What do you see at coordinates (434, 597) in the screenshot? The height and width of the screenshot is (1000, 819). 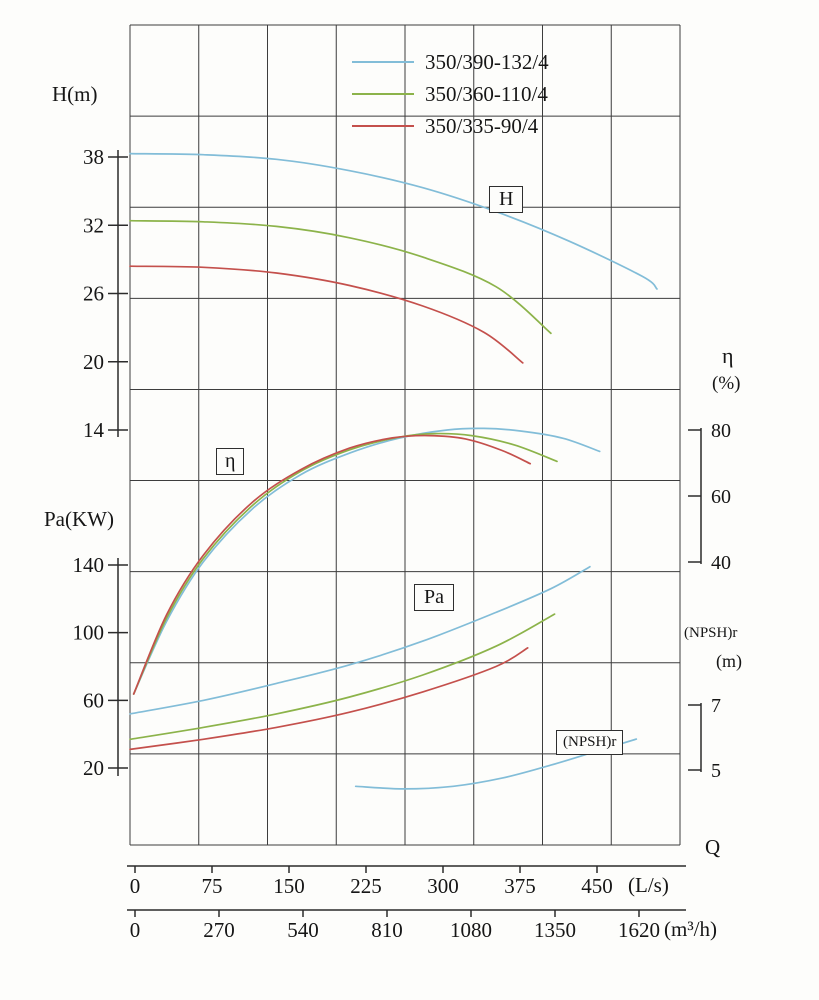 I see `curve-label-power: Pa` at bounding box center [434, 597].